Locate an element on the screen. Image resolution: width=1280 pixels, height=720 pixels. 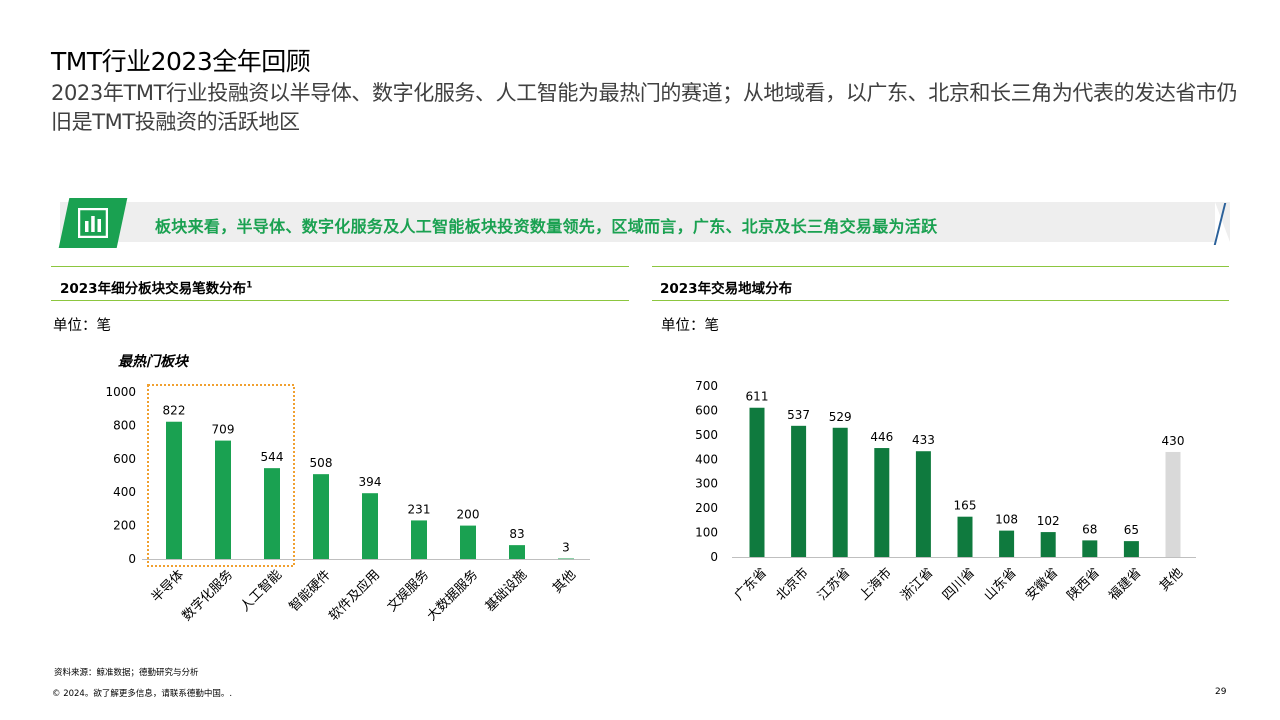
left-section-top-line is located at coordinates (340, 266).